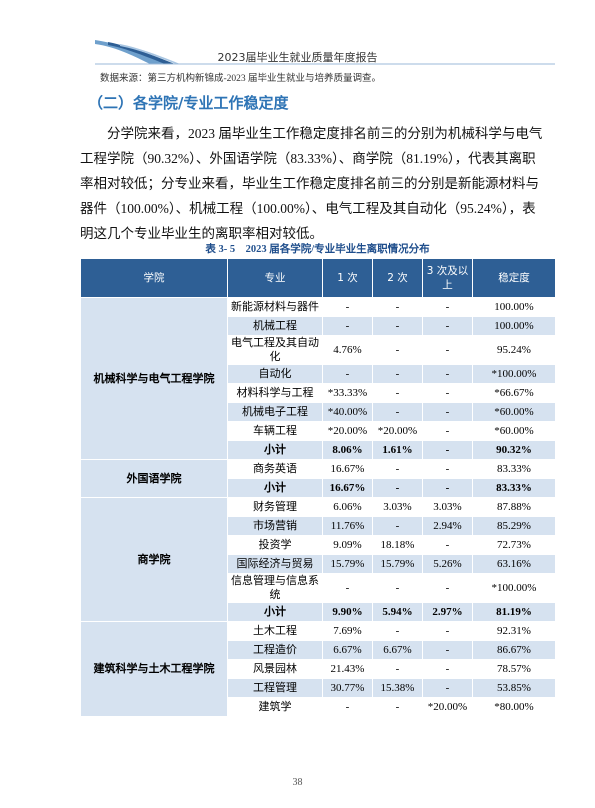 Image resolution: width=595 pixels, height=808 pixels. Describe the element at coordinates (514, 412) in the screenshot. I see `value-cell: *60.00%` at that location.